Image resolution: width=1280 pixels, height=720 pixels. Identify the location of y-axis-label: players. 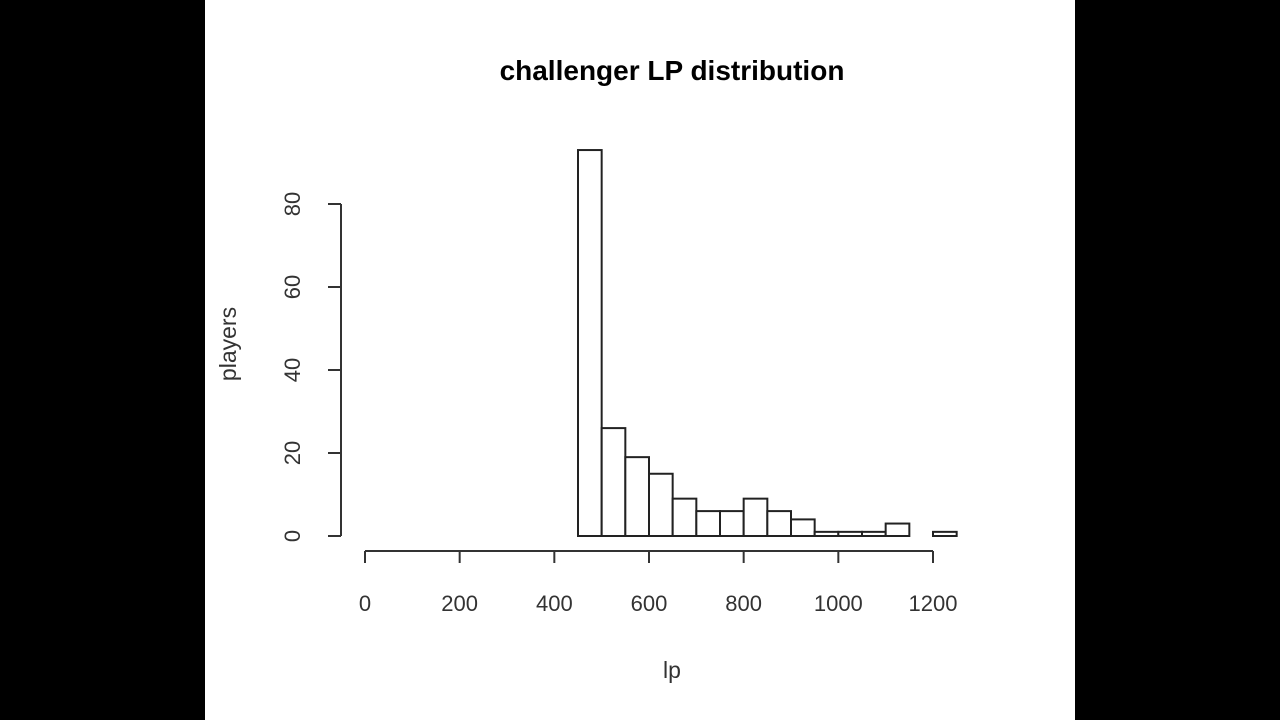
(228, 344).